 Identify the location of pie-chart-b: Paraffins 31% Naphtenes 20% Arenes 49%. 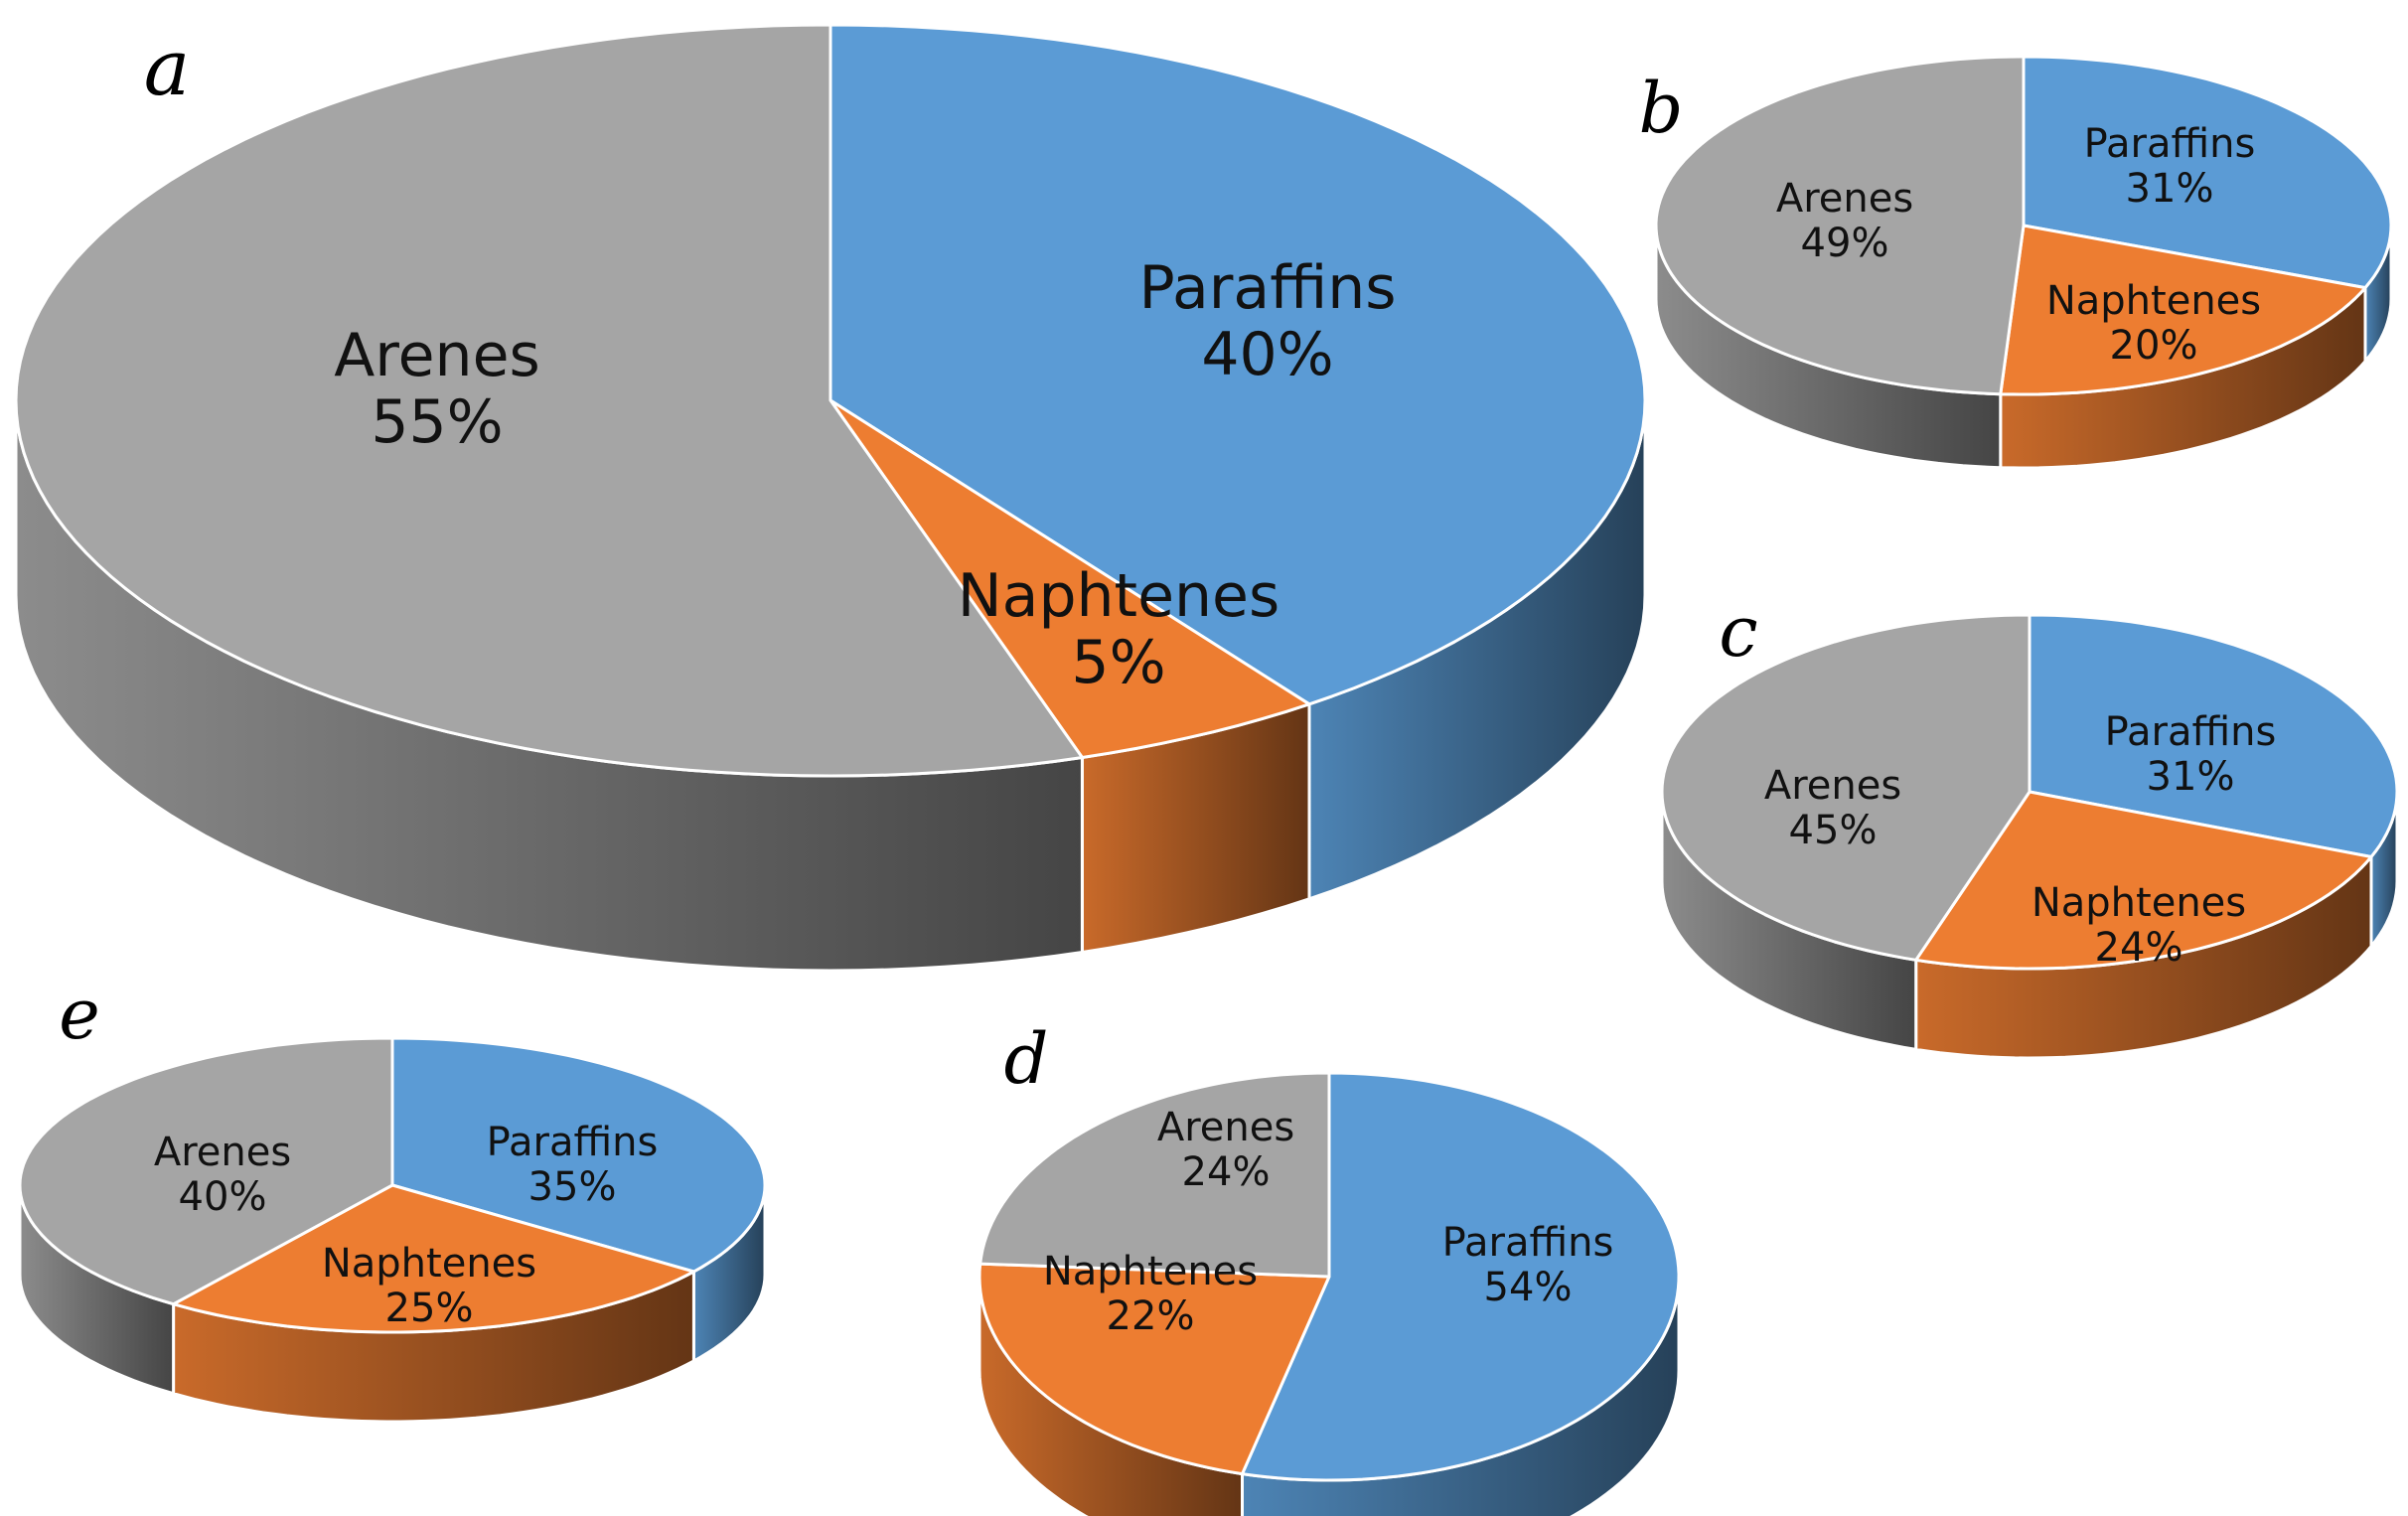
(2024, 262).